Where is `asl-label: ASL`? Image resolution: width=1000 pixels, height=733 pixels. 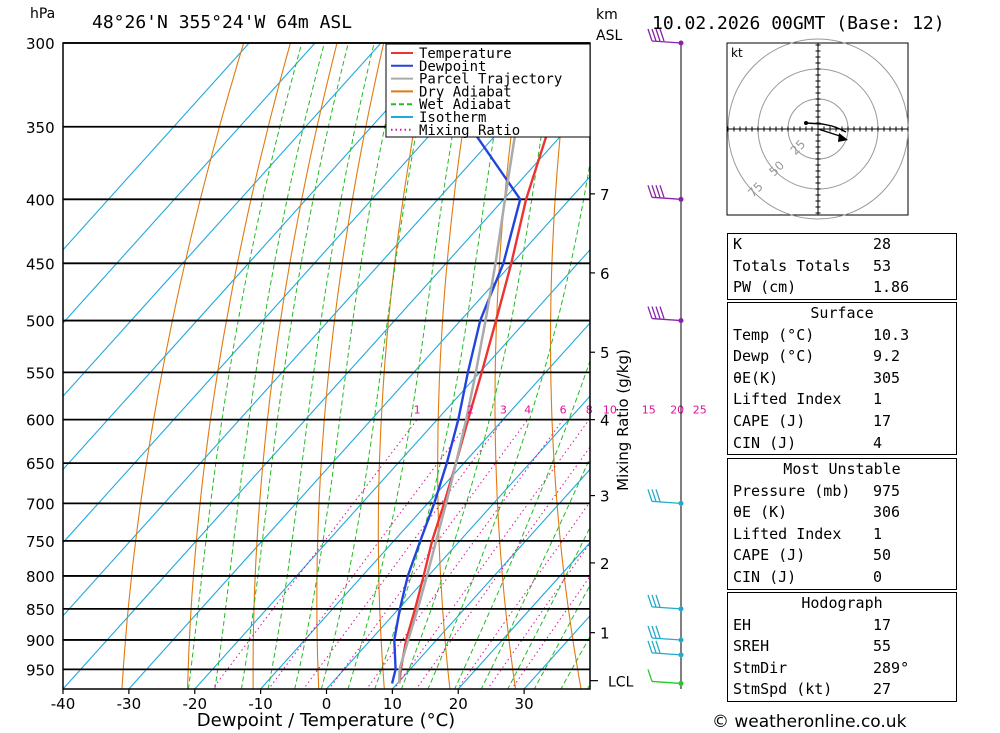 asl-label: ASL is located at coordinates (609, 36).